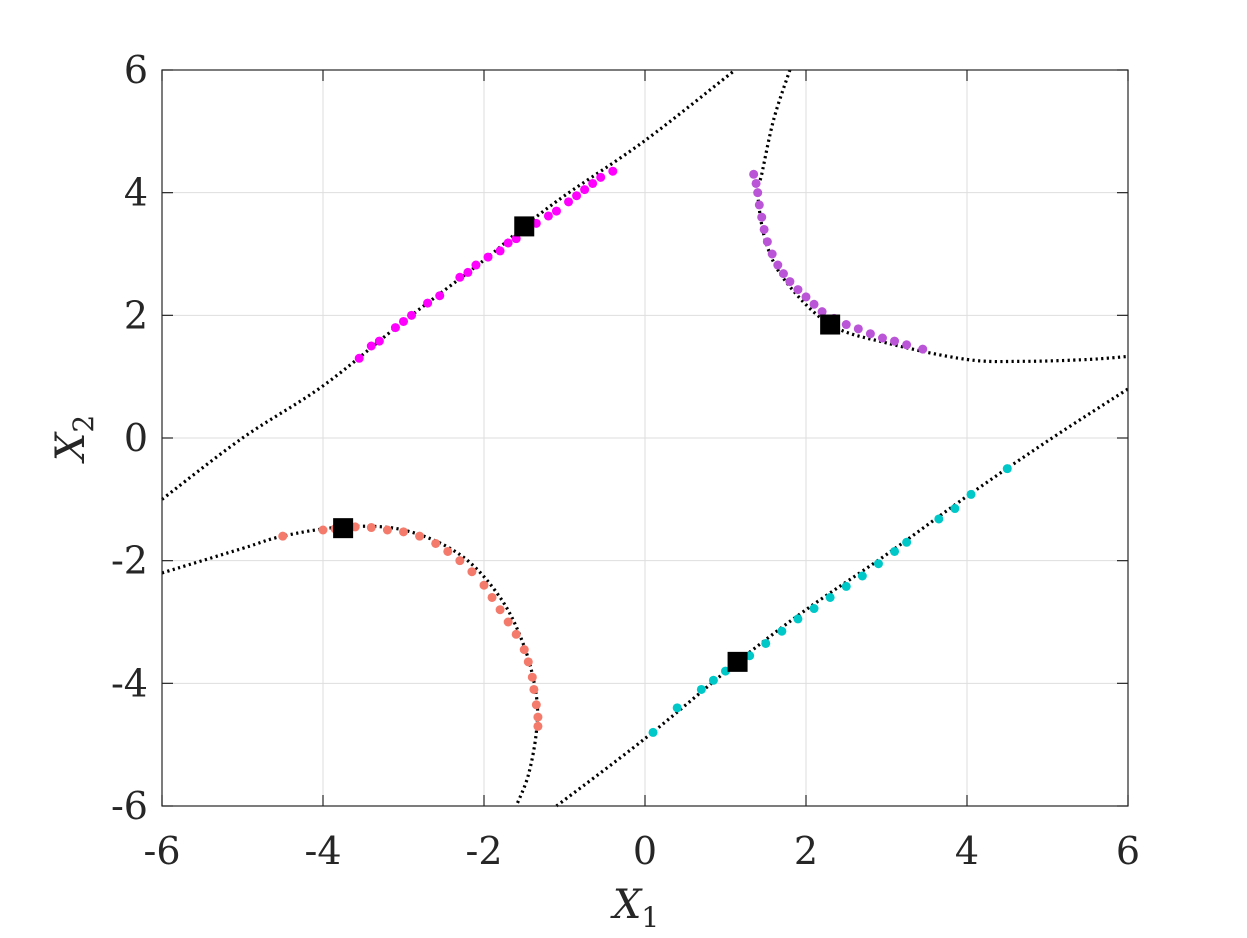 The width and height of the screenshot is (1247, 938). Describe the element at coordinates (322, 851) in the screenshot. I see `x-tick-label: -4` at that location.